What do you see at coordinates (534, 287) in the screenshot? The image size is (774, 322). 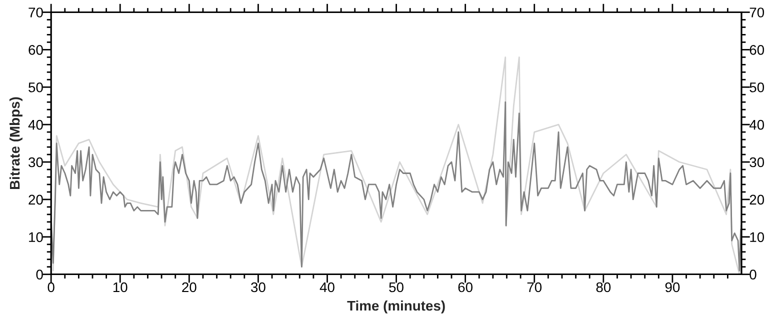 I see `x-tick-label: 70` at bounding box center [534, 287].